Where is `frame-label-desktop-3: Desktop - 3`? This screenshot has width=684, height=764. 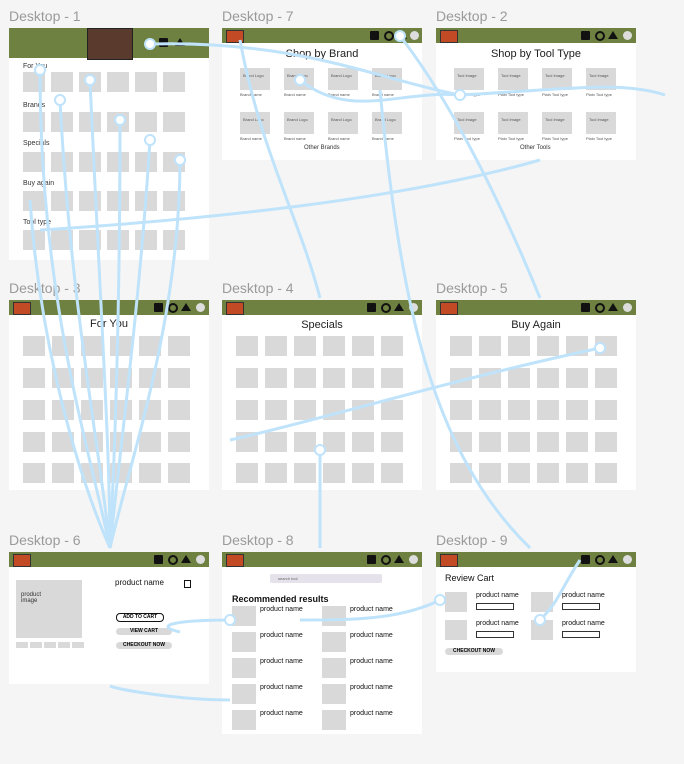
frame-label-desktop-3: Desktop - 3 is located at coordinates (45, 288).